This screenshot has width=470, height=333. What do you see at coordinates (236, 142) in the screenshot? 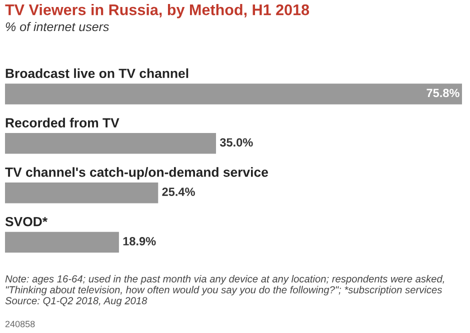
I see `data-label: 35.0%` at bounding box center [236, 142].